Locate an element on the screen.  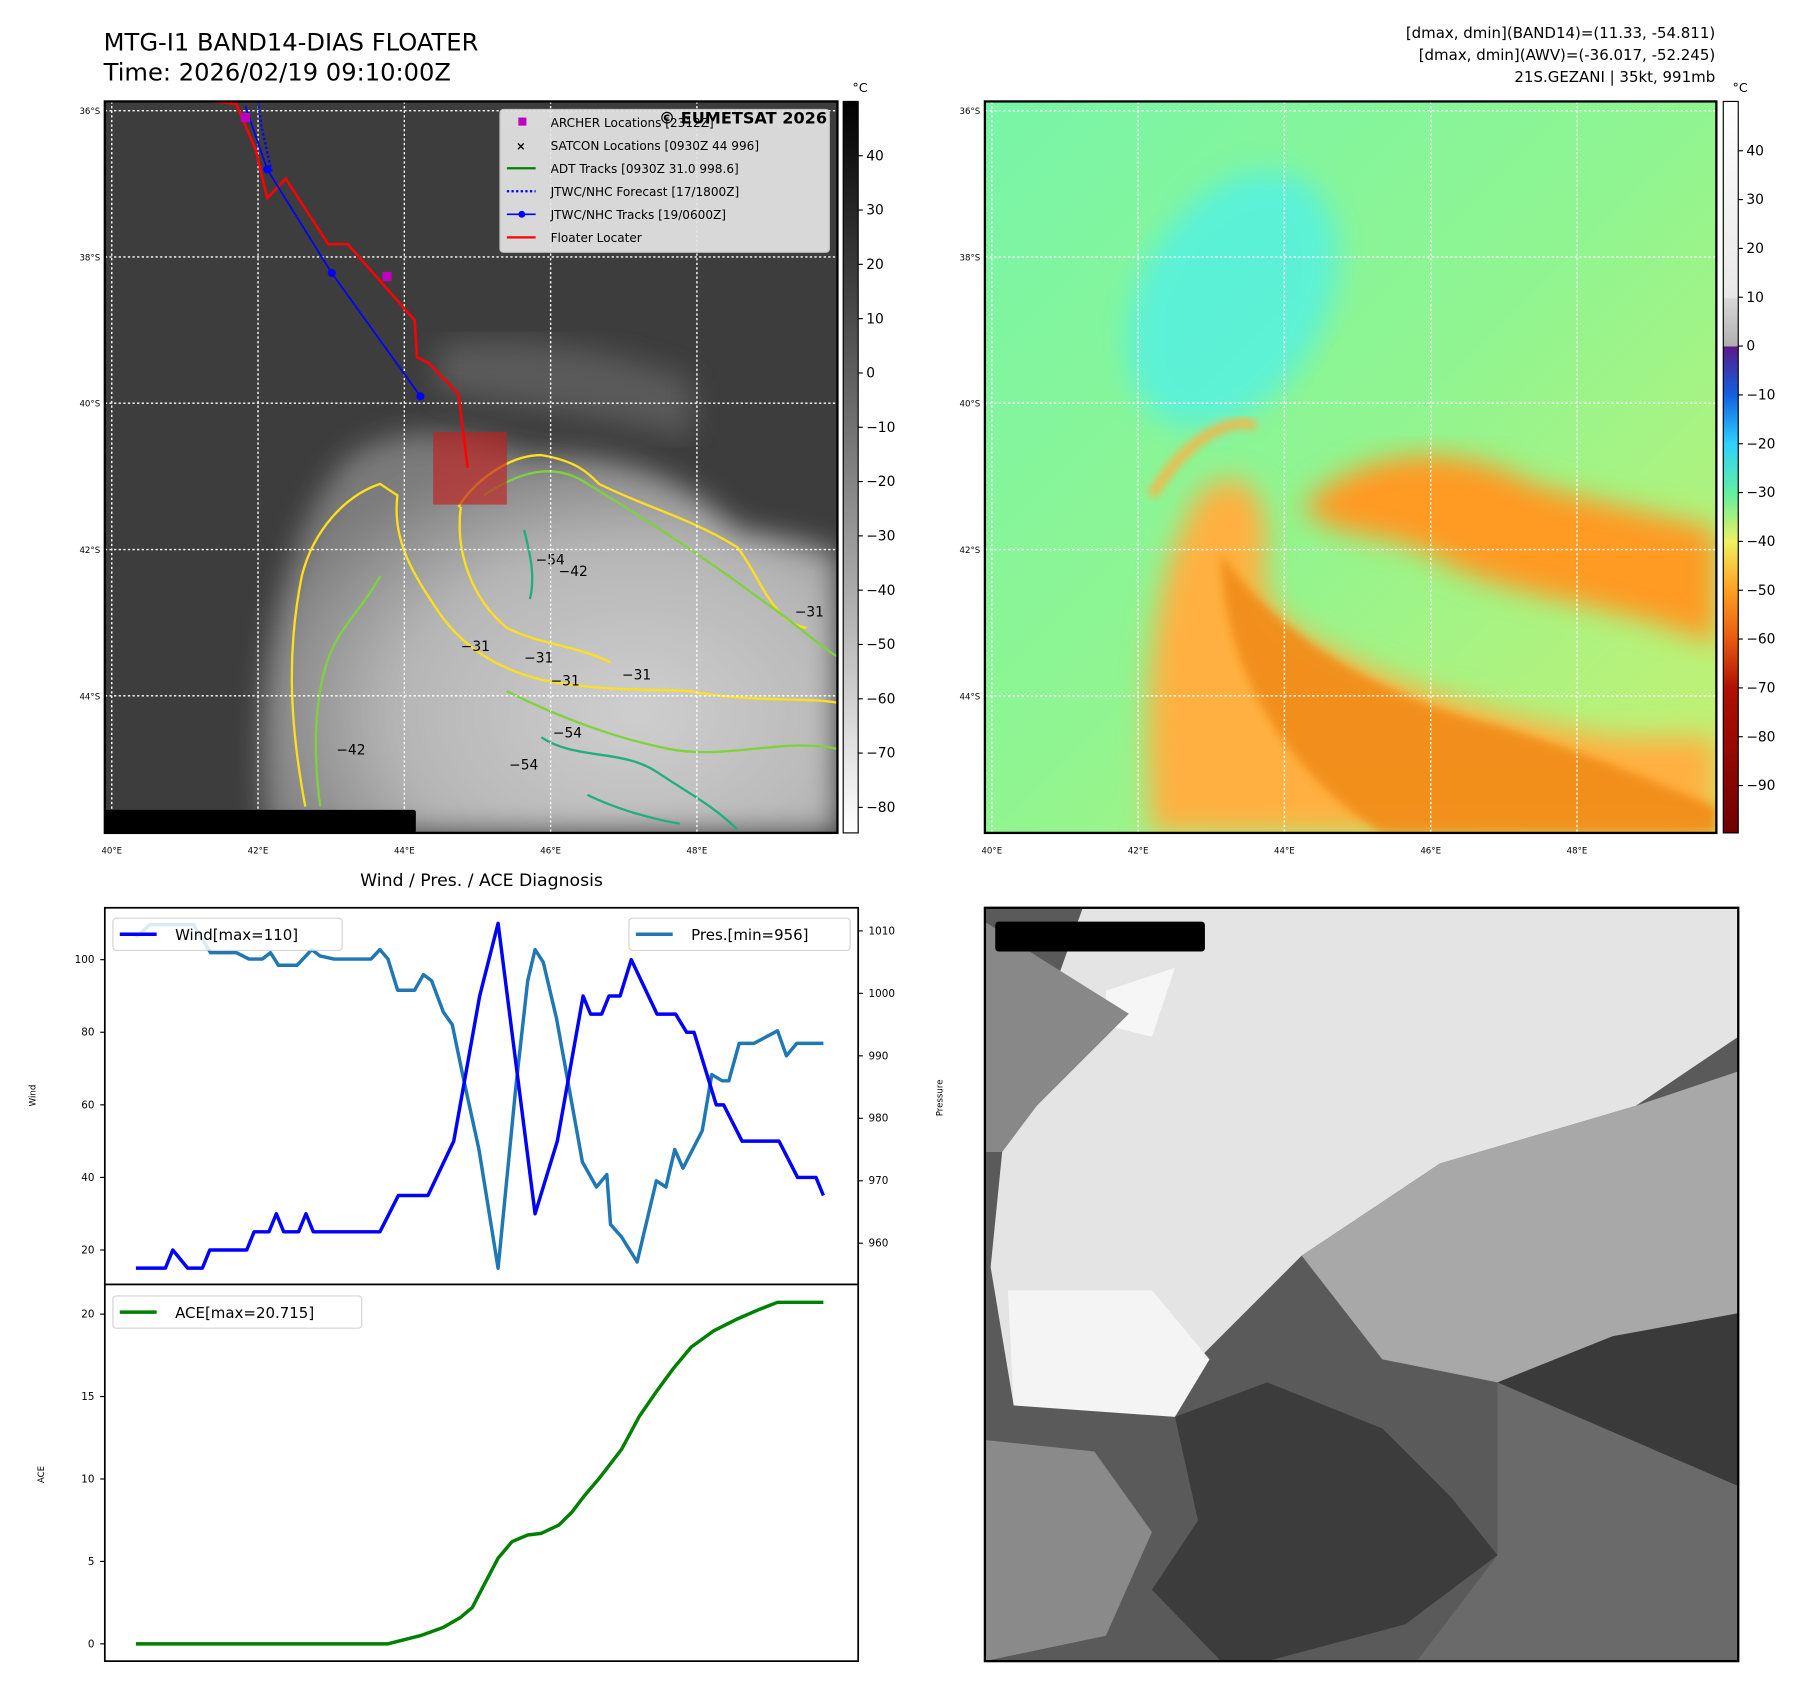
copyright-text: Copyright © 2020-2026 Dapiya is located at coordinates (238, 822).